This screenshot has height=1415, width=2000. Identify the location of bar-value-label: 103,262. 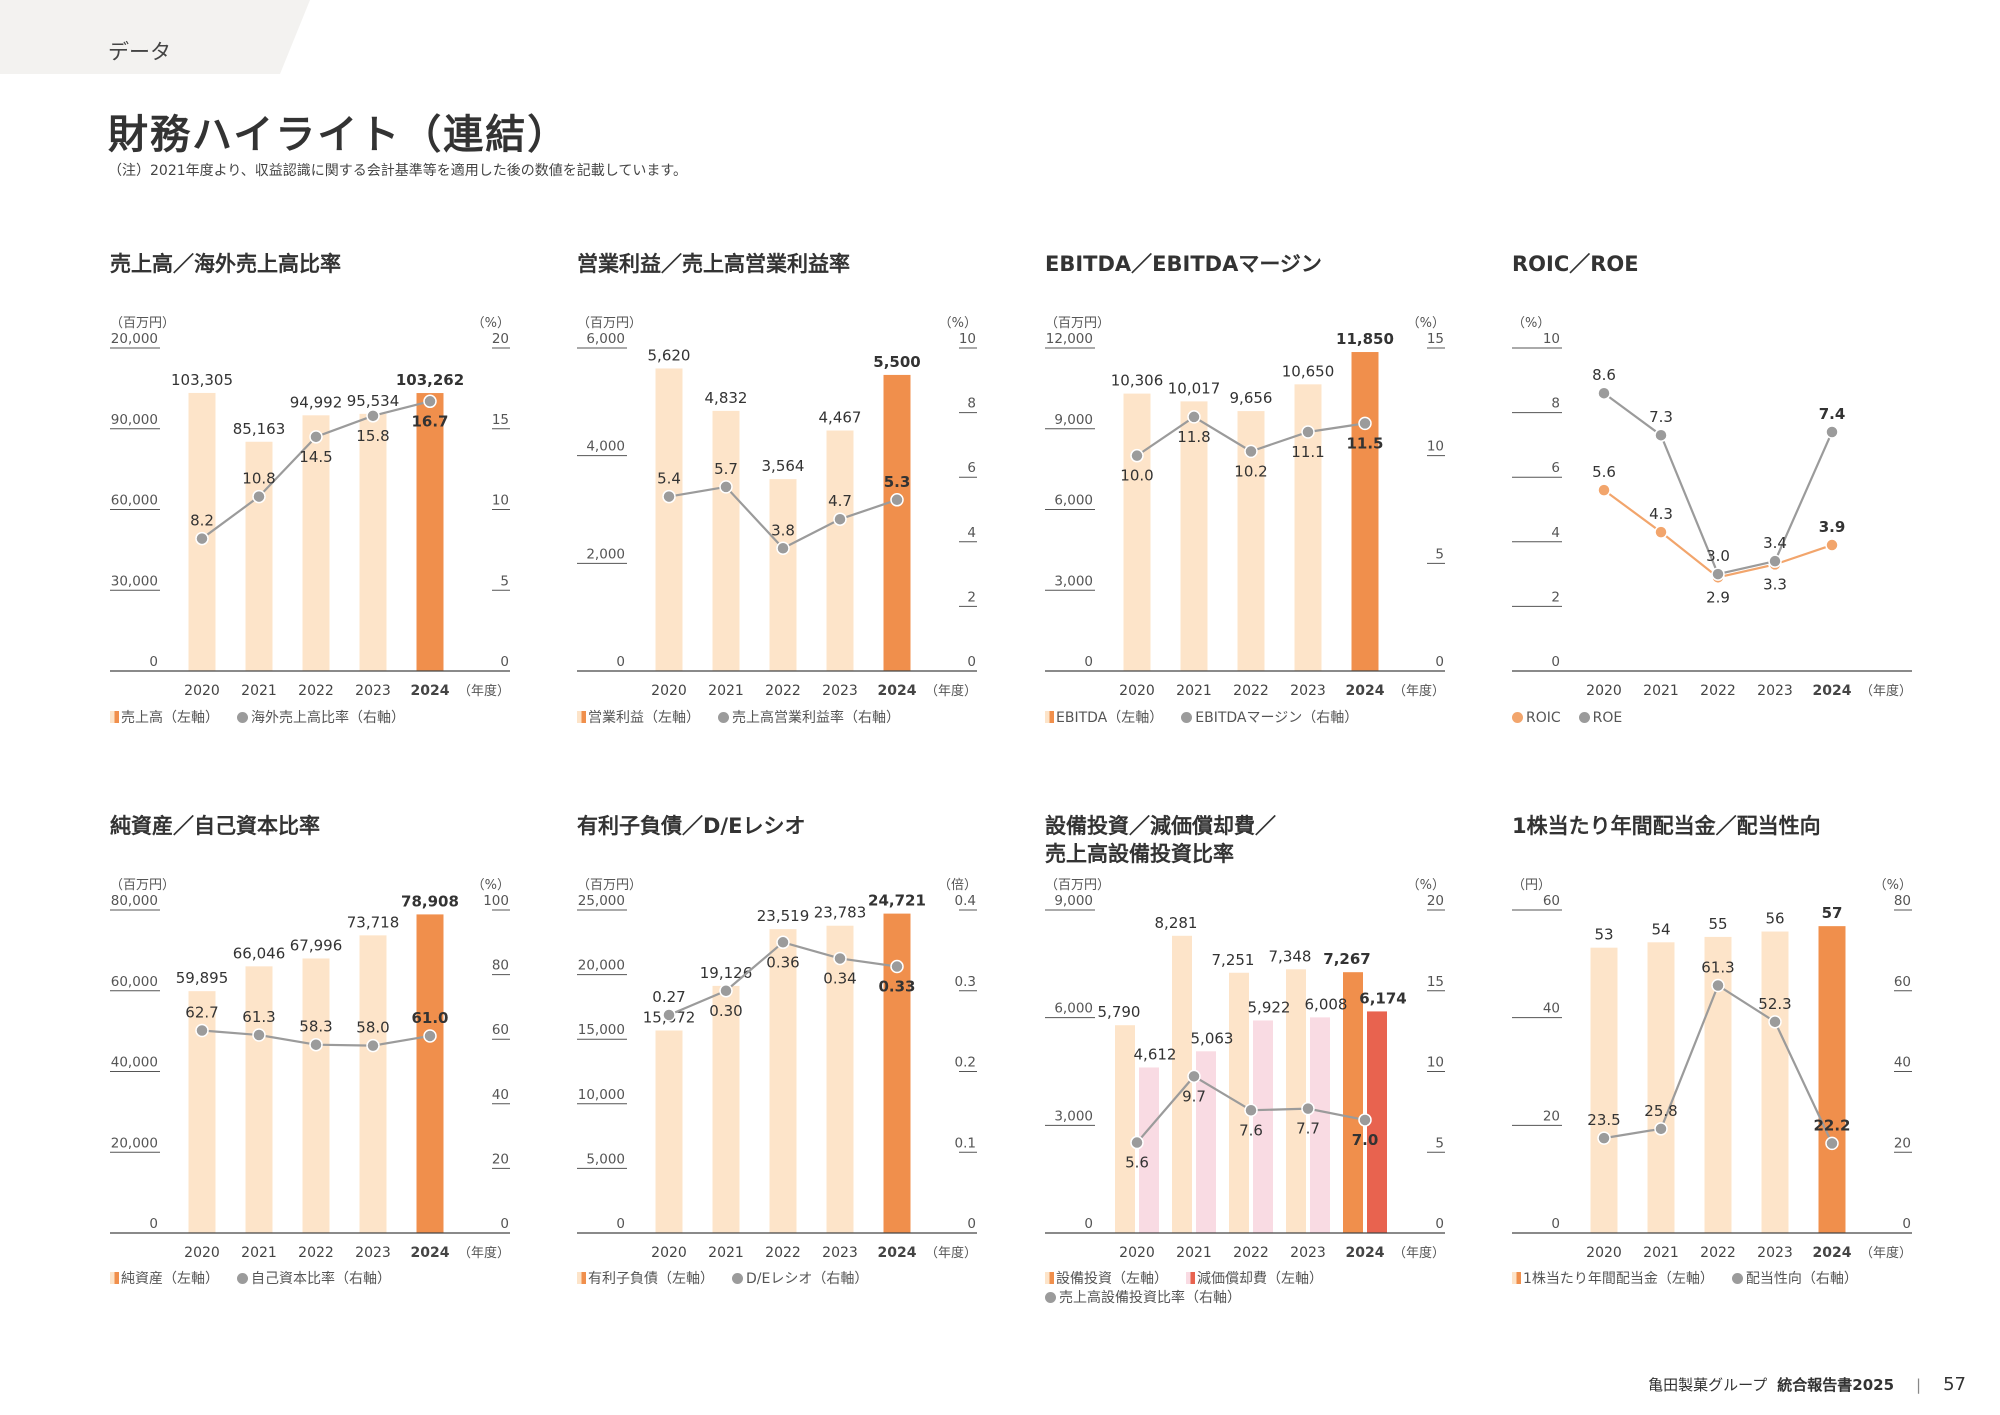
(430, 380).